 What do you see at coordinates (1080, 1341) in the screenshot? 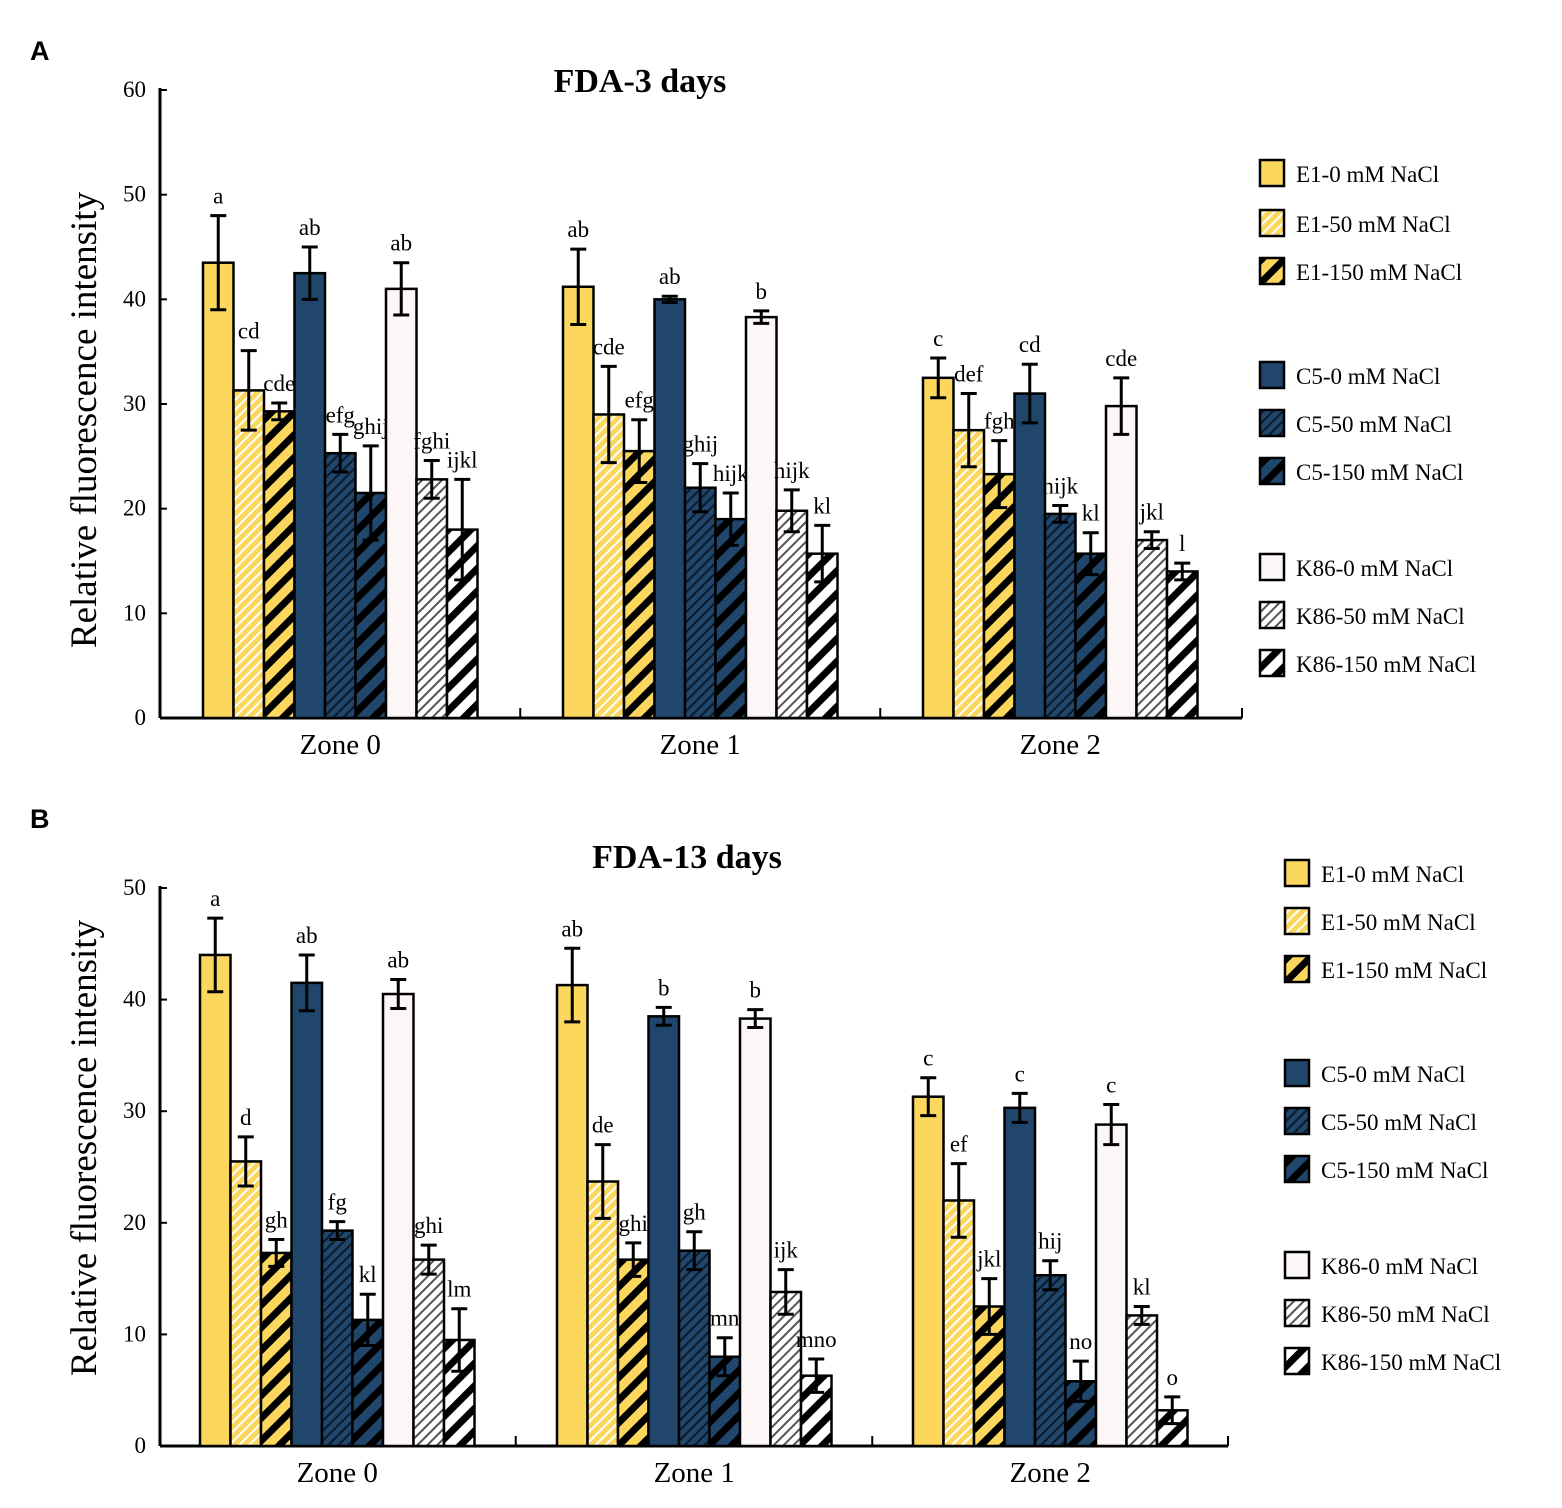
I see `panel-b-significance-letter: no` at bounding box center [1080, 1341].